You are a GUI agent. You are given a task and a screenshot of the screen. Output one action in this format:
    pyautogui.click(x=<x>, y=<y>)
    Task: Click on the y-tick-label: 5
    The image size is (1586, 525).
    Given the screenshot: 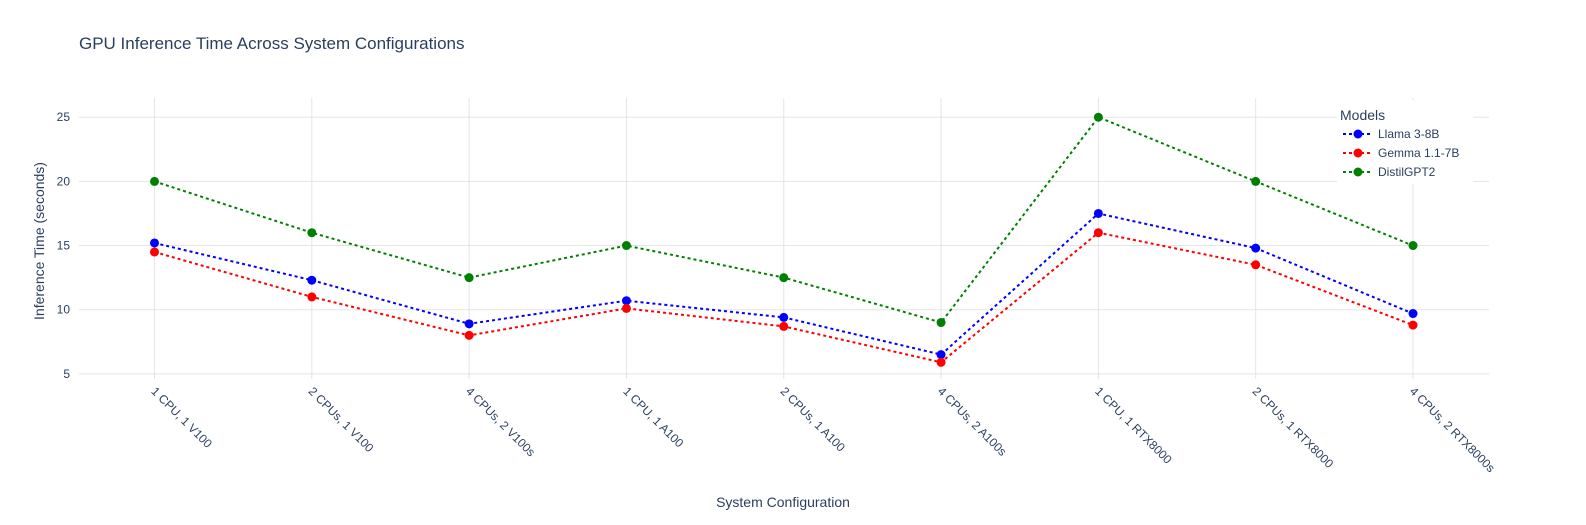 What is the action you would take?
    pyautogui.click(x=66, y=374)
    